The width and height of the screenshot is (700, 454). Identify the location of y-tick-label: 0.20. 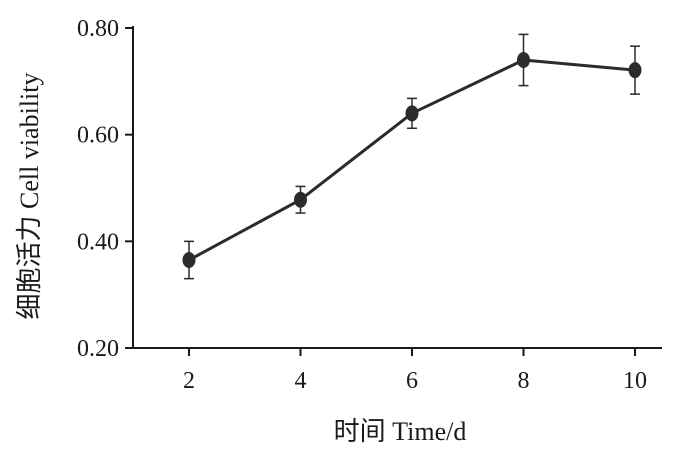
(98, 349).